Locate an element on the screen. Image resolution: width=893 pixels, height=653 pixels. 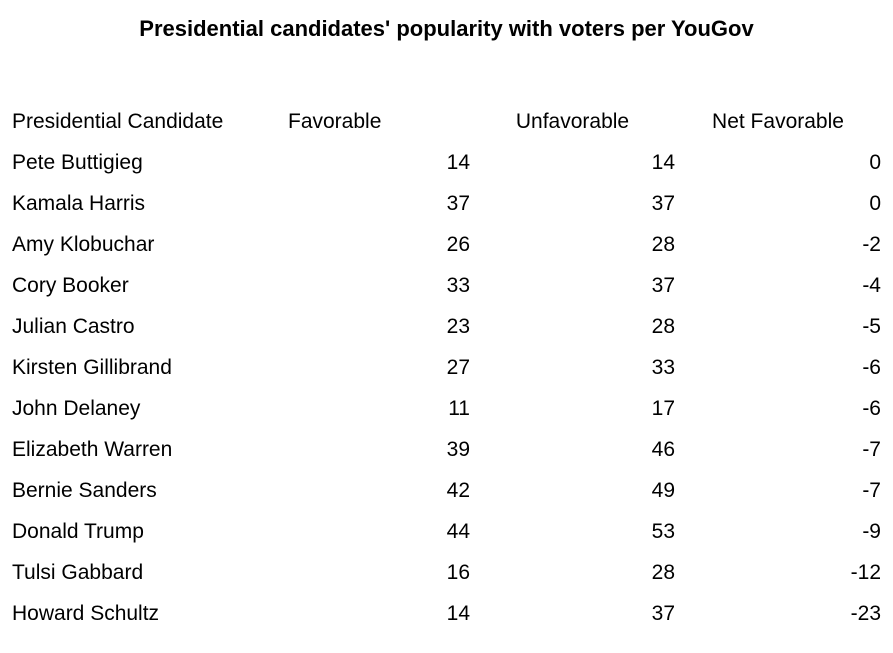
candidate-name-cell: Pete Buttigieg is located at coordinates (77, 162).